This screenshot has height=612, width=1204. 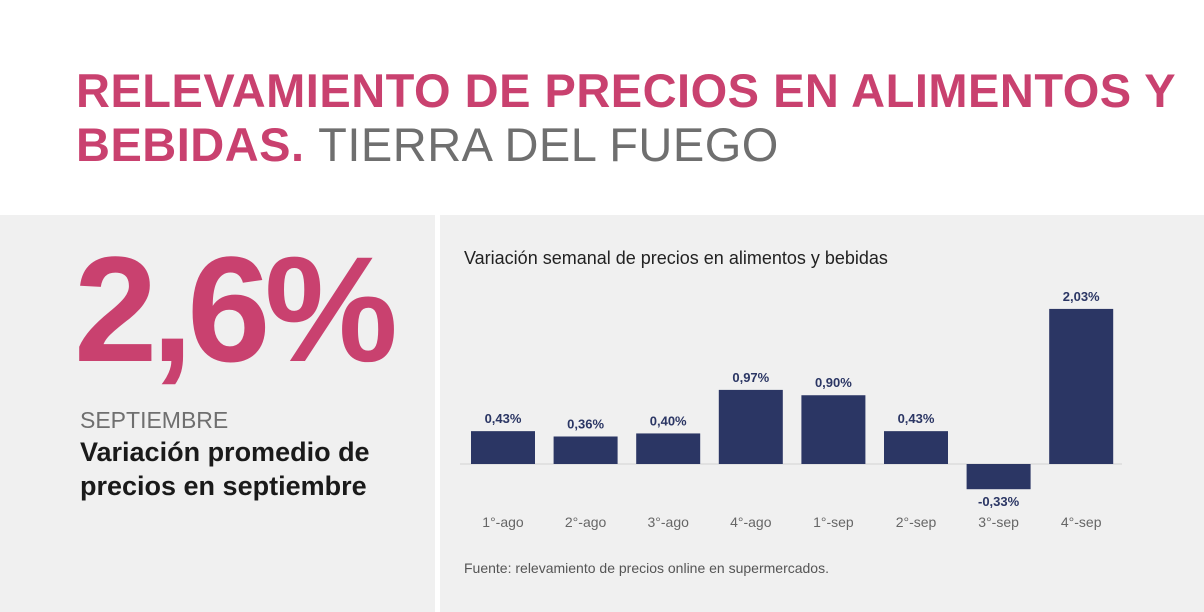 I want to click on data-label: 2,03%, so click(x=1081, y=296).